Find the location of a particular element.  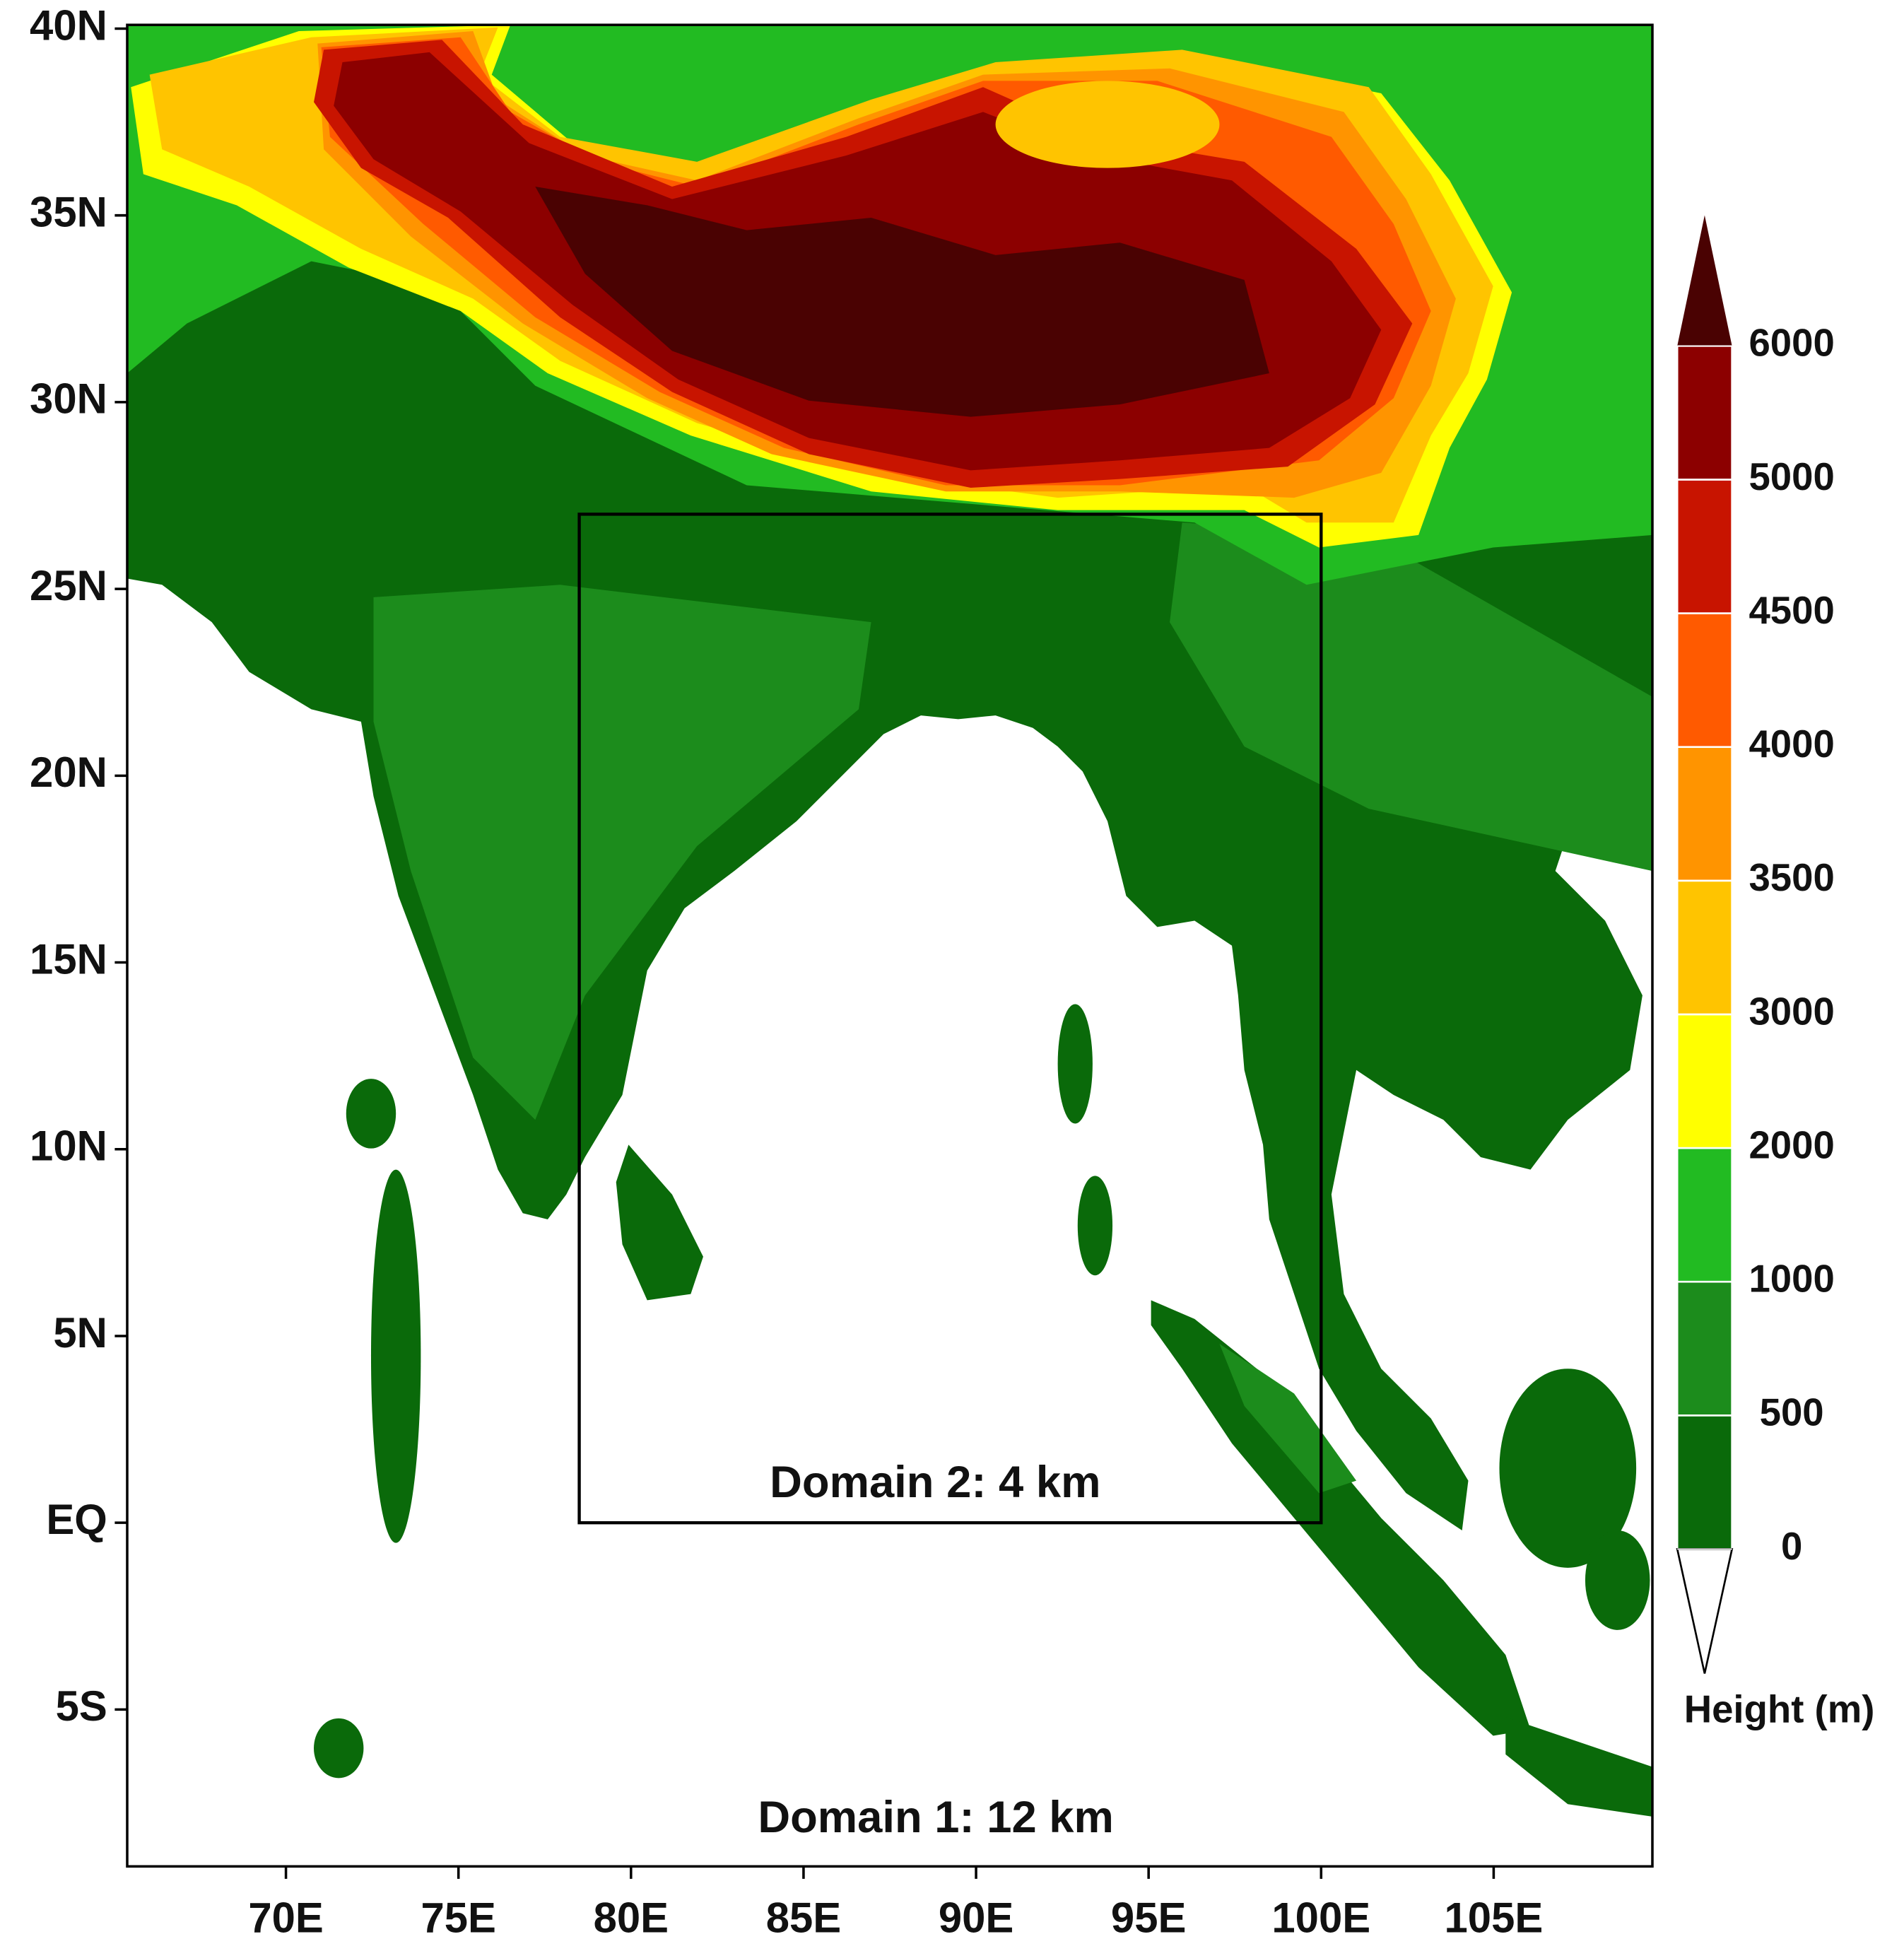

y-tick-label: 35N is located at coordinates (69, 213).